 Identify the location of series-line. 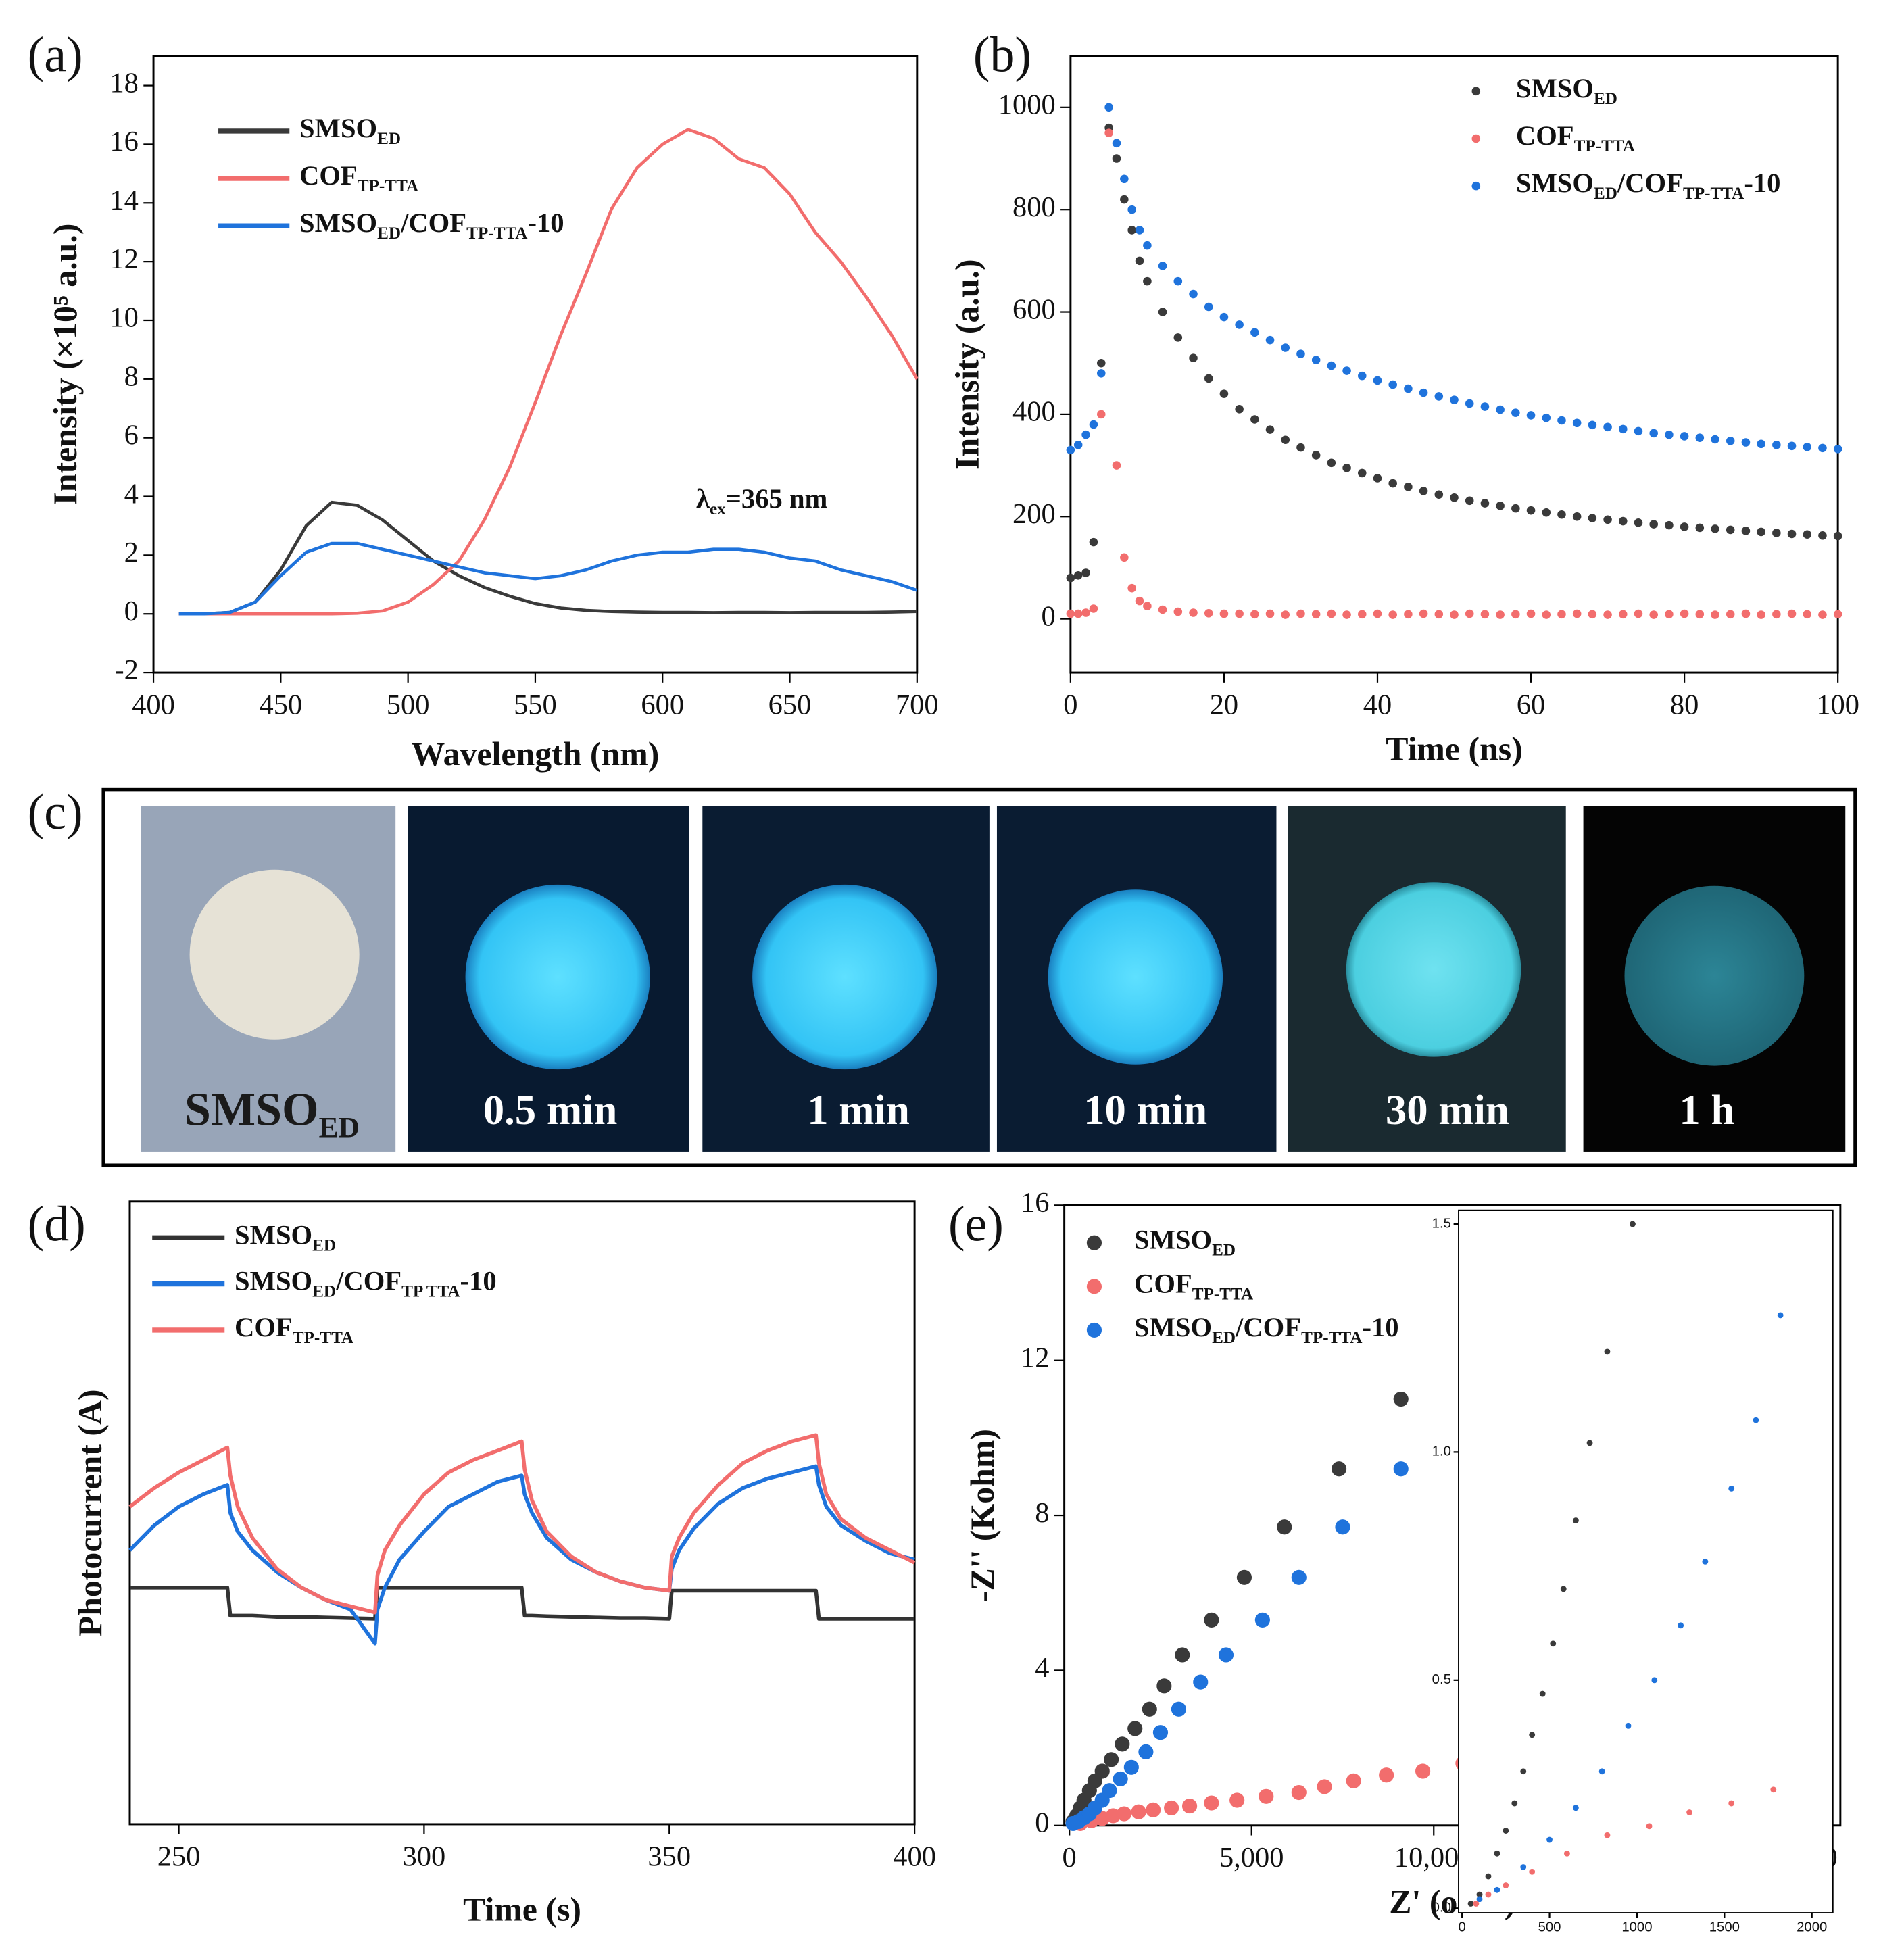
(522, 1603).